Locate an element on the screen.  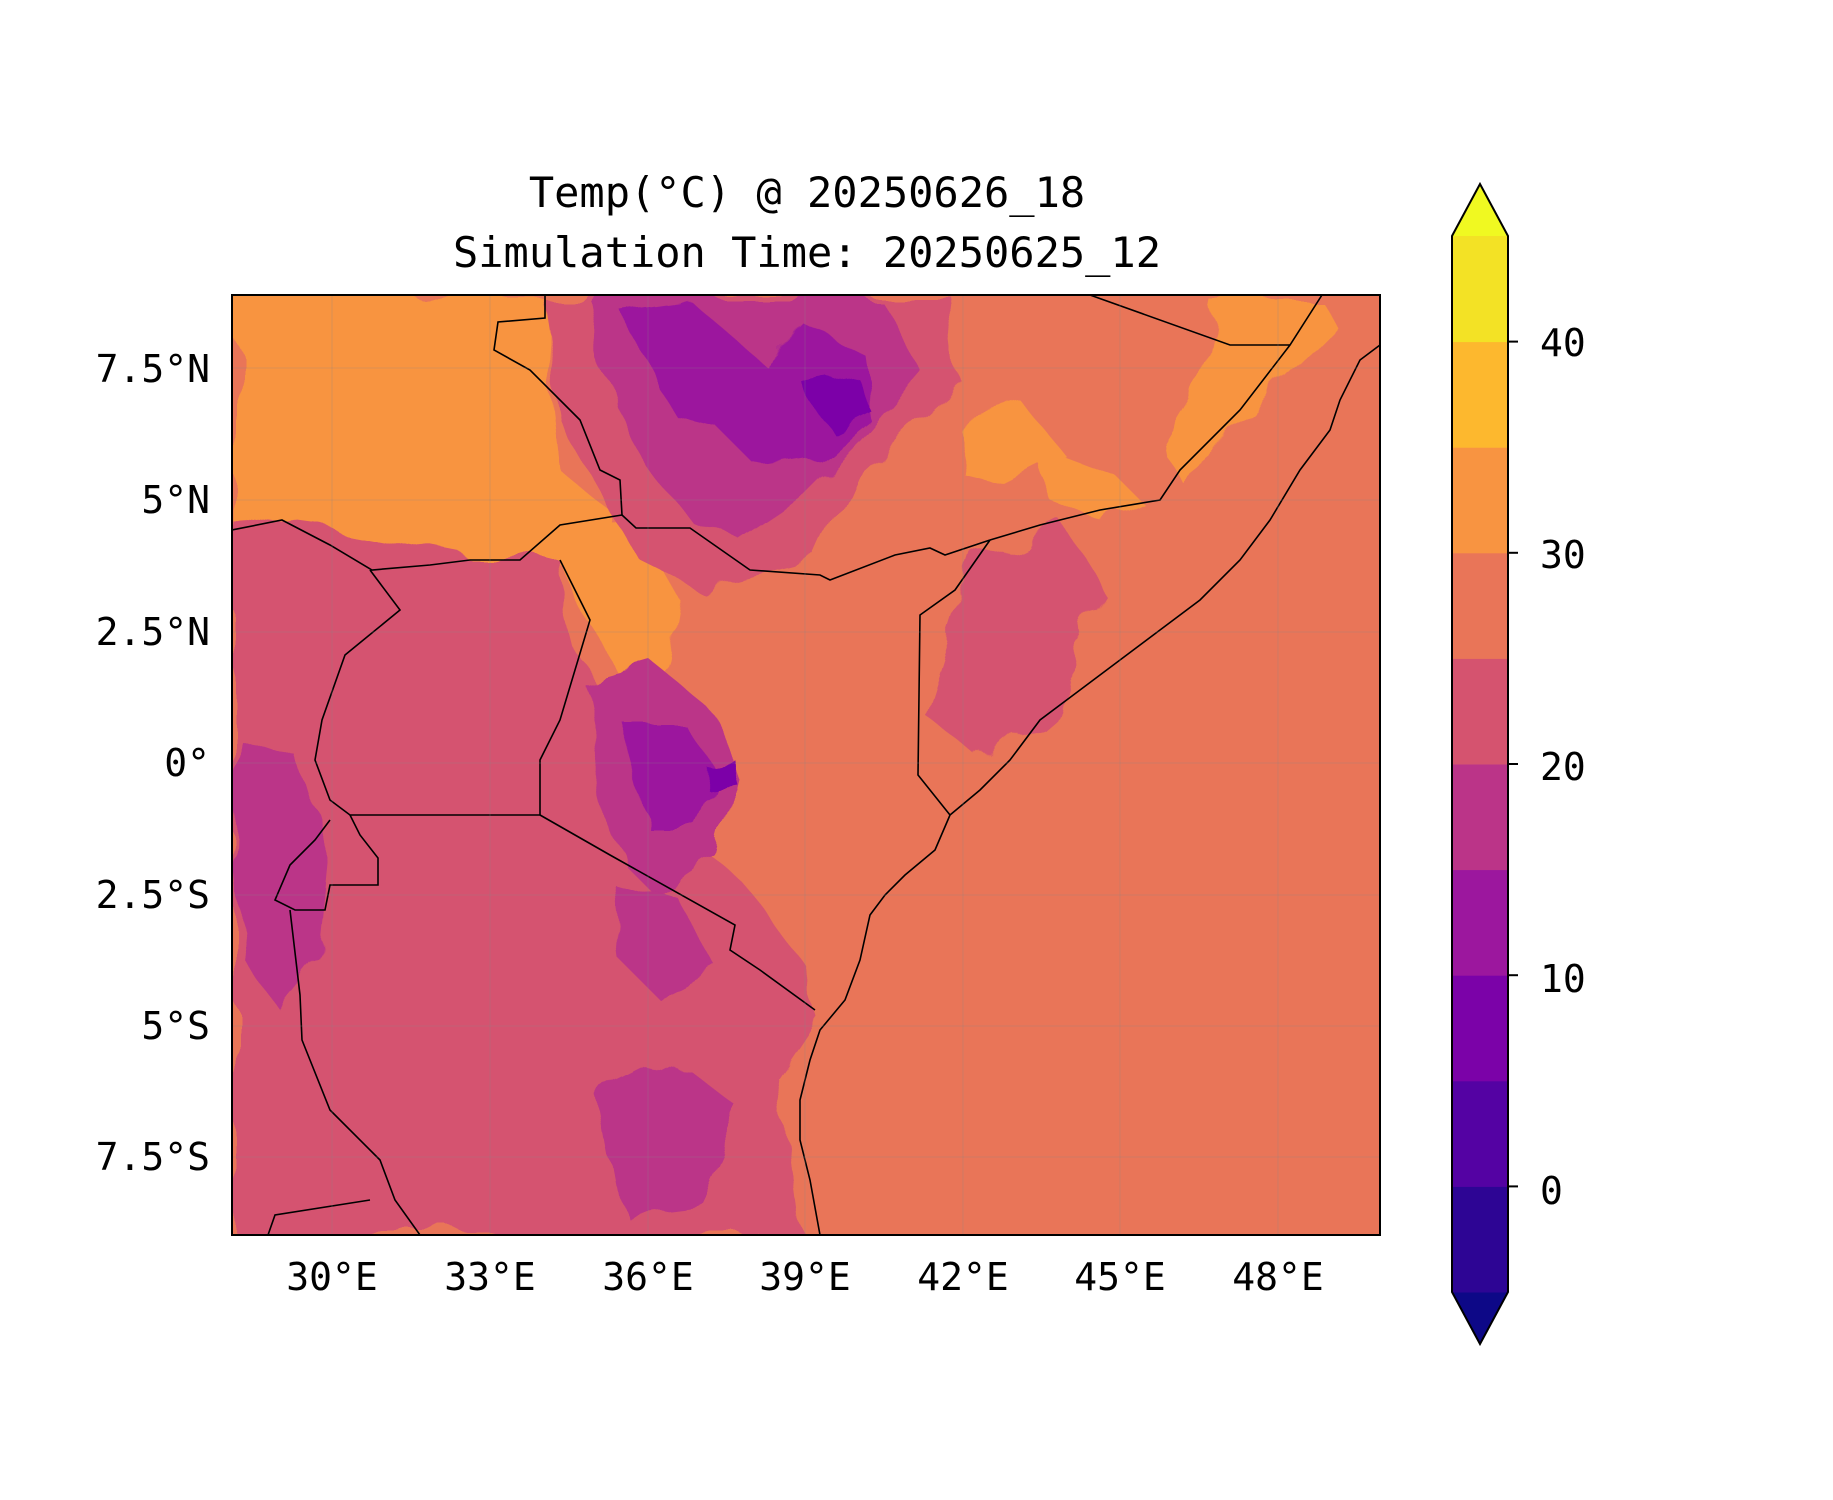
colorbar-ticks: 0 10 20 30 40 is located at coordinates (1563, 767).